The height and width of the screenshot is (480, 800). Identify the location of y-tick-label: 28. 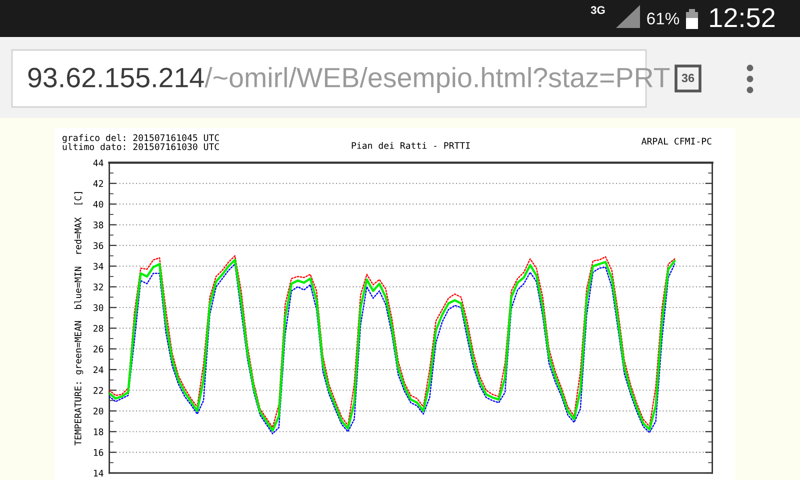
(99, 328).